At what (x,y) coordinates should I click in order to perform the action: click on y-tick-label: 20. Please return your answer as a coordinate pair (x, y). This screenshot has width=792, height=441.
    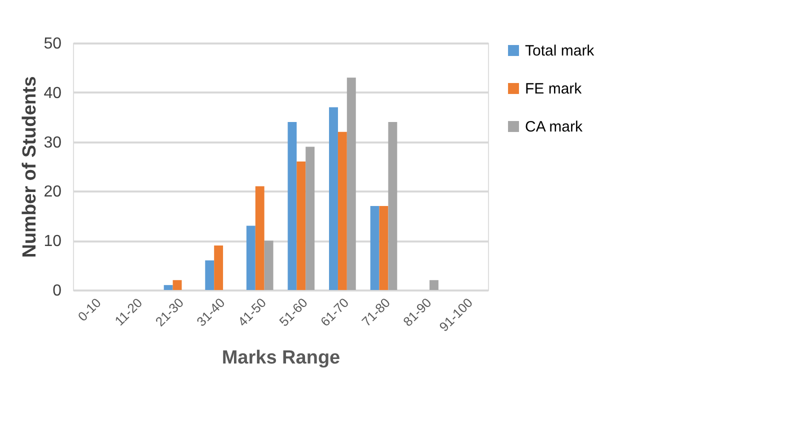
    Looking at the image, I should click on (53, 192).